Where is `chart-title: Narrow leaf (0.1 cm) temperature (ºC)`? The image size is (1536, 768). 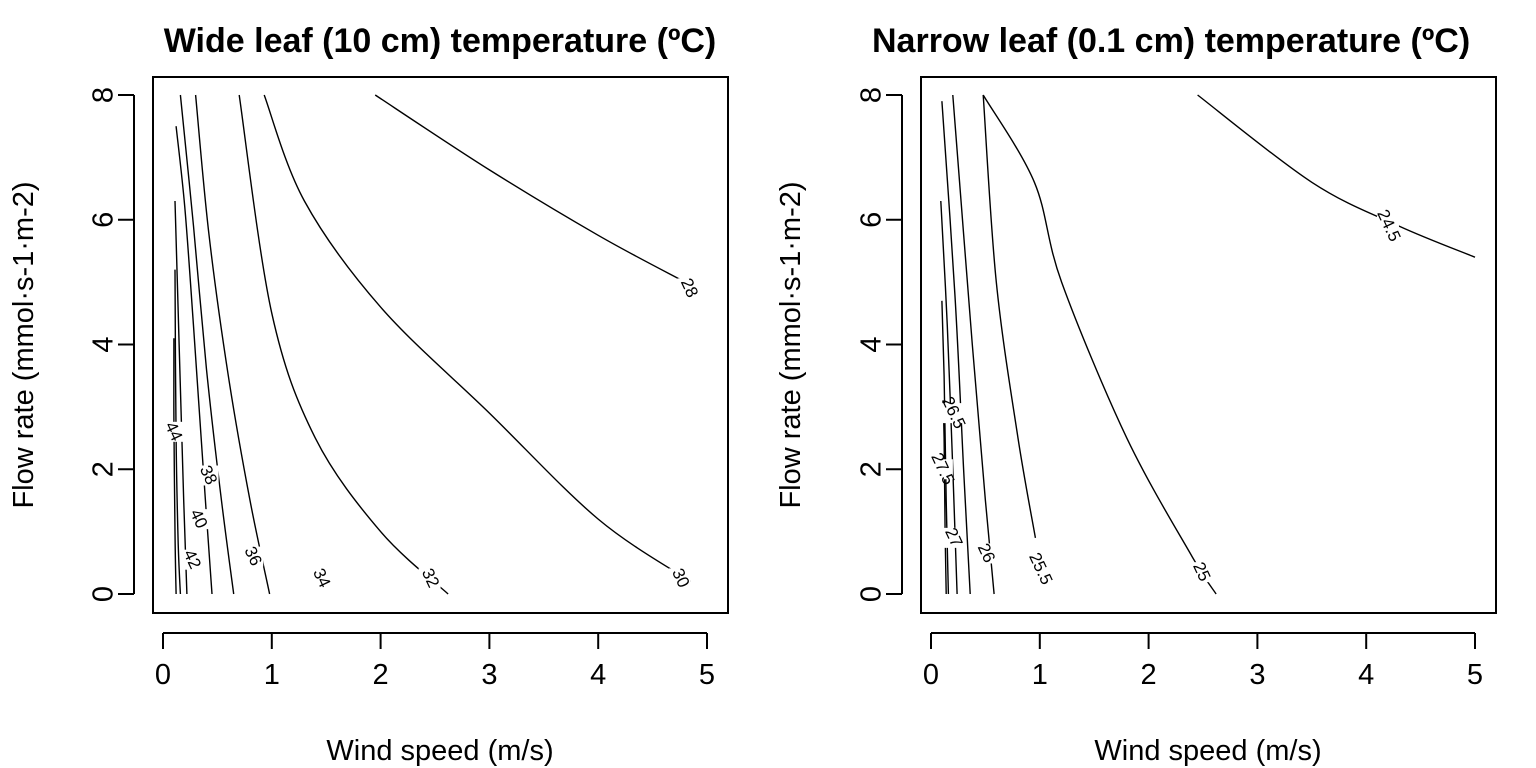 chart-title: Narrow leaf (0.1 cm) temperature (ºC) is located at coordinates (1171, 41).